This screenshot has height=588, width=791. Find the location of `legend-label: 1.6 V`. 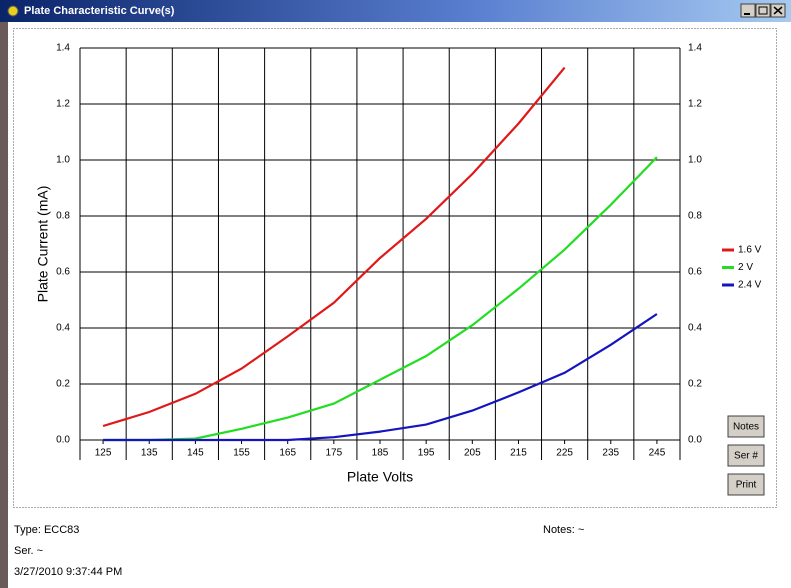

legend-label: 1.6 V is located at coordinates (750, 250).